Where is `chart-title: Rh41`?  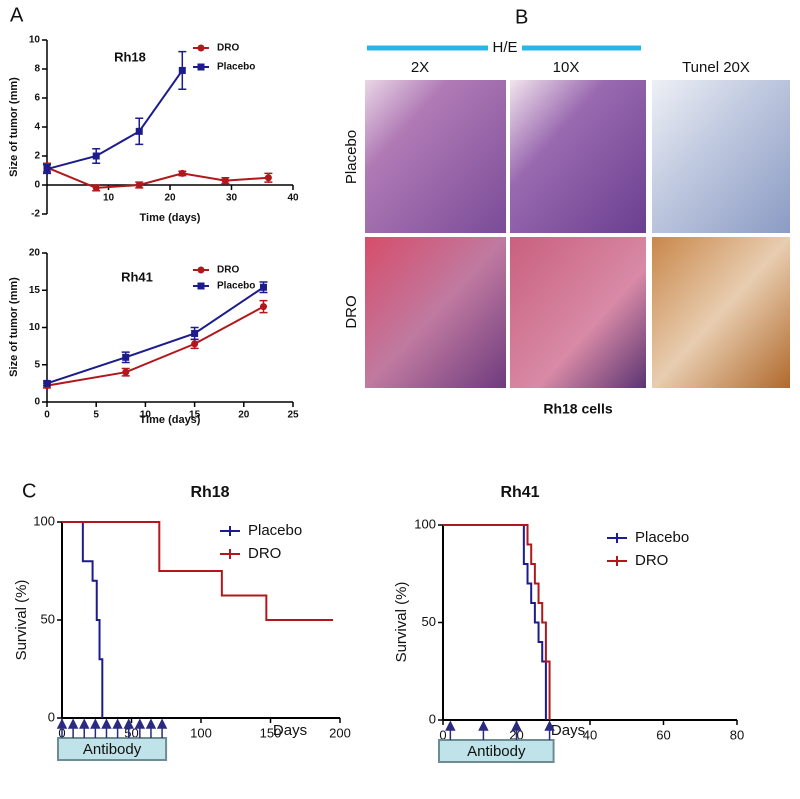 chart-title: Rh41 is located at coordinates (519, 492).